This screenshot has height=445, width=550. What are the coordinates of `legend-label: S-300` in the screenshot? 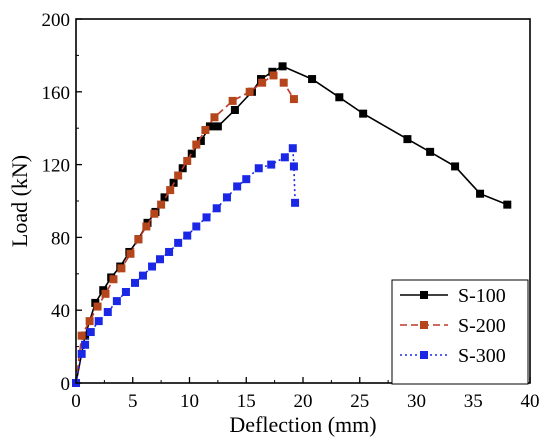 It's located at (482, 356).